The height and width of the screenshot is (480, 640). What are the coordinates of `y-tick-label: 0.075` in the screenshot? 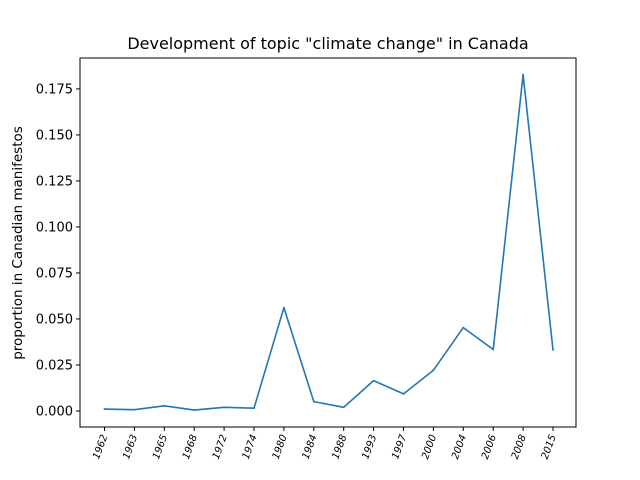 It's located at (54, 273).